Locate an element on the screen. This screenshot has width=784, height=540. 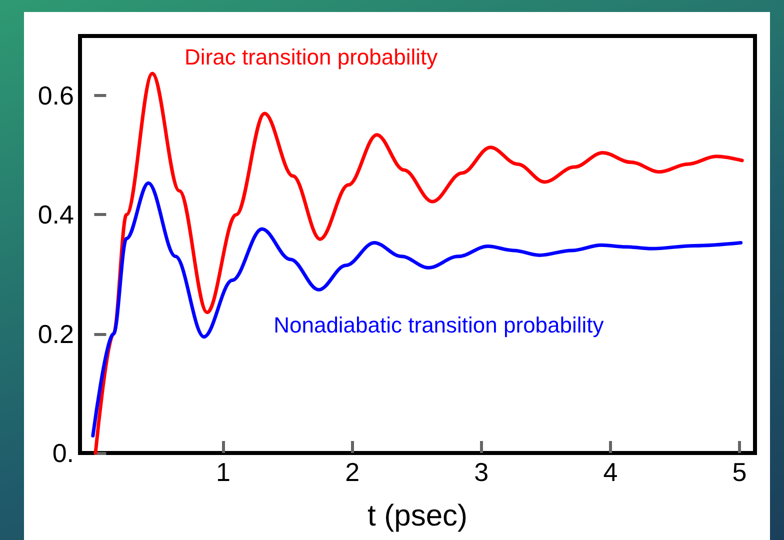
x-tick-label: 4 is located at coordinates (610, 472).